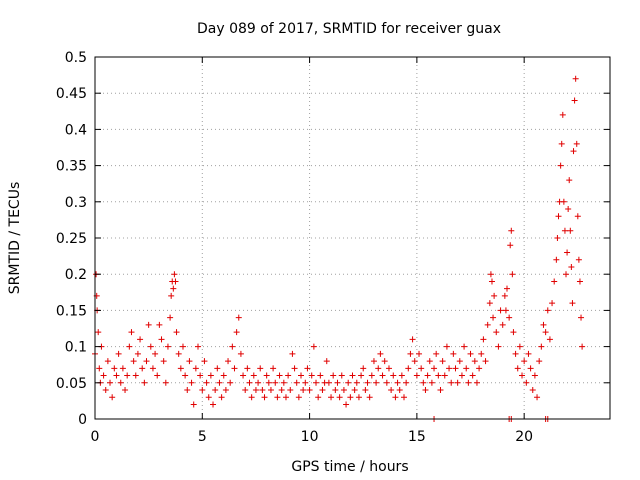  What do you see at coordinates (71, 94) in the screenshot?
I see `y-tick-label: 0.45` at bounding box center [71, 94].